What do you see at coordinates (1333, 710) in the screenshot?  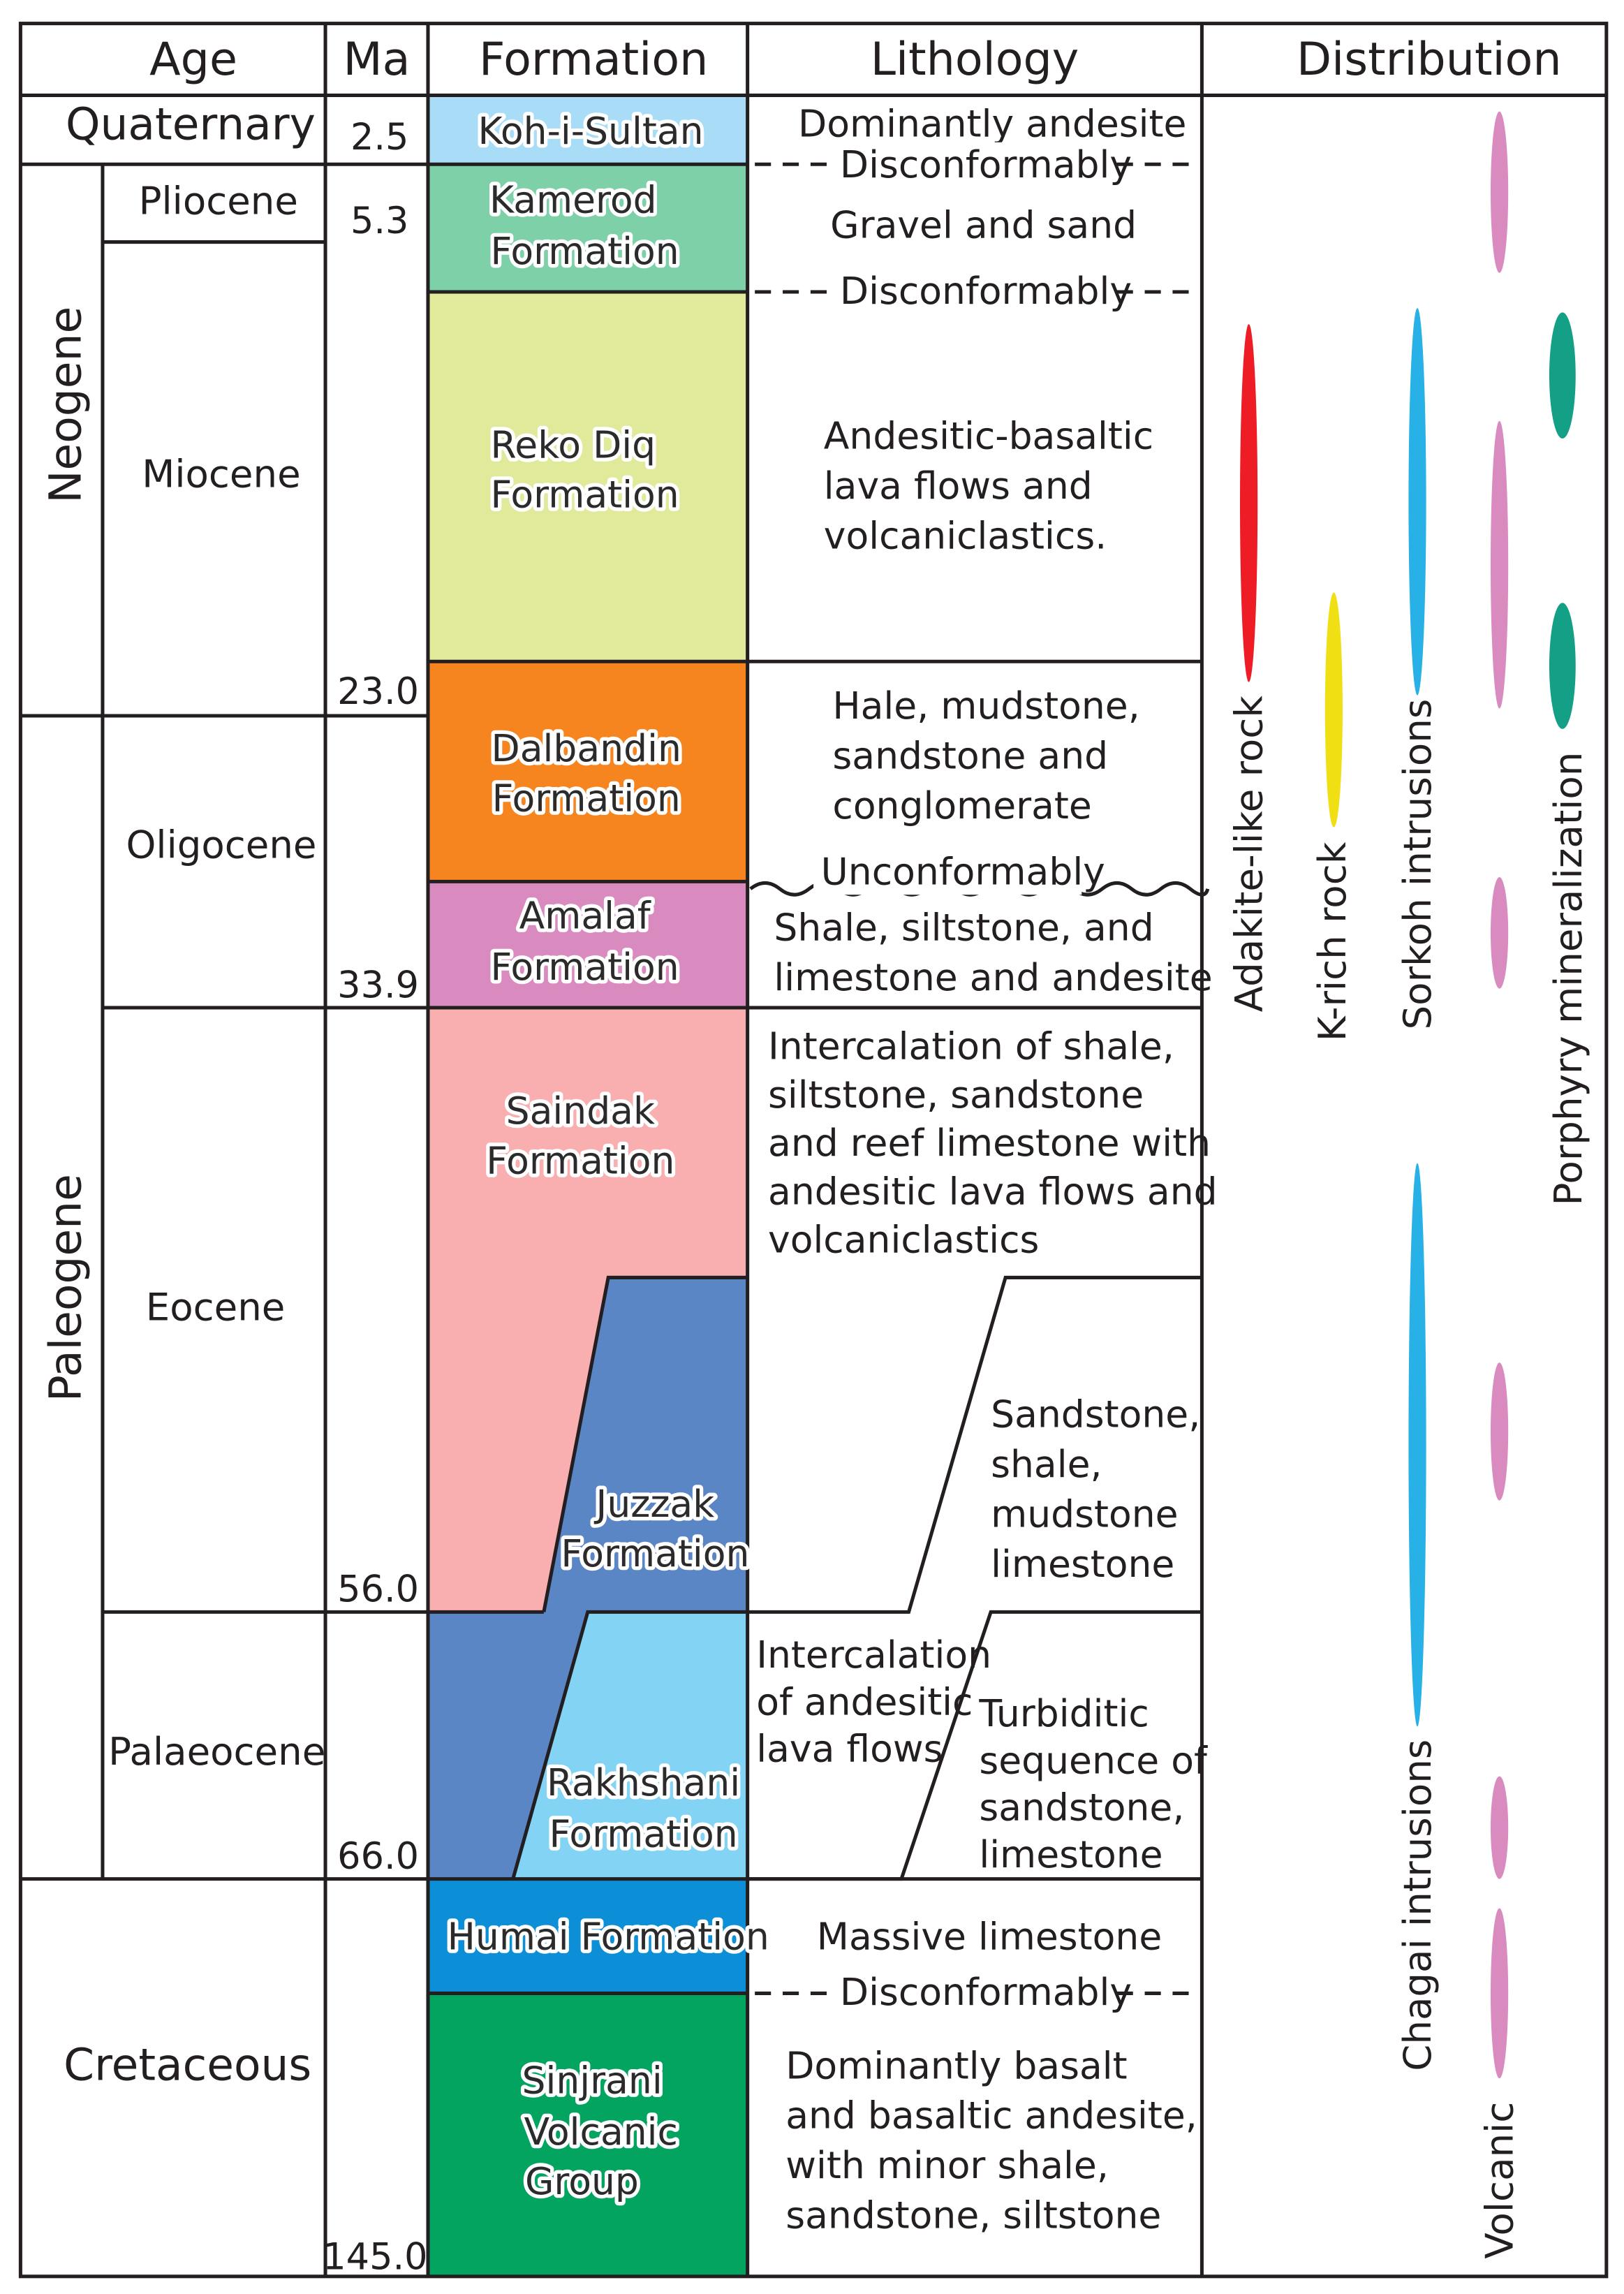 I see `krich-bar` at bounding box center [1333, 710].